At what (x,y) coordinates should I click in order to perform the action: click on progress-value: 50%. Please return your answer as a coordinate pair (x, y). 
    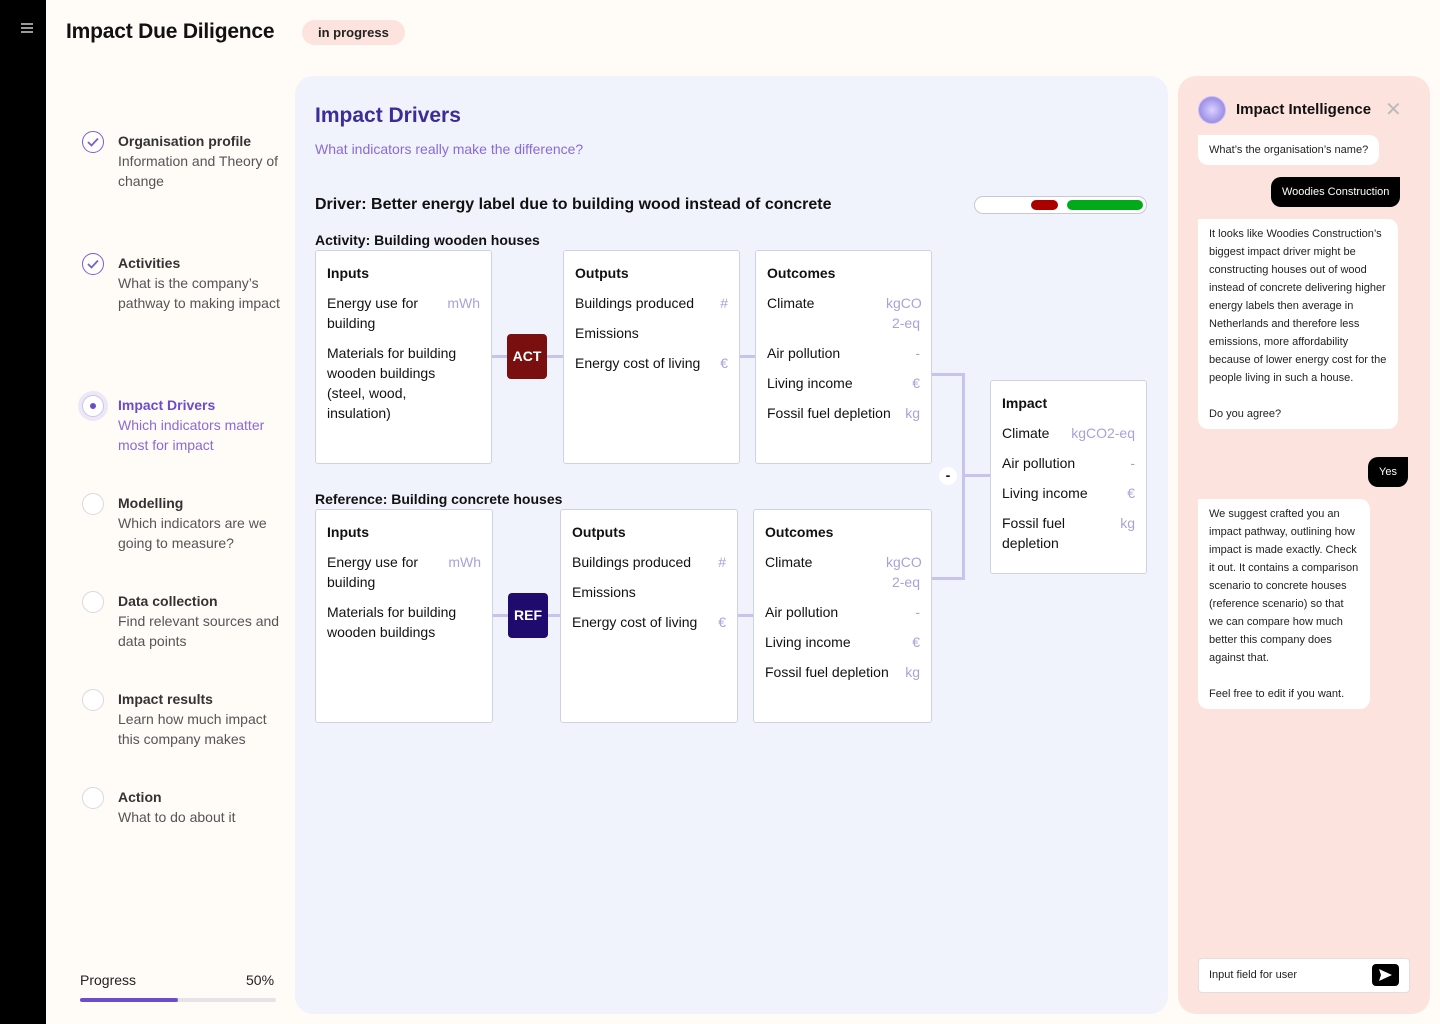
    Looking at the image, I should click on (260, 980).